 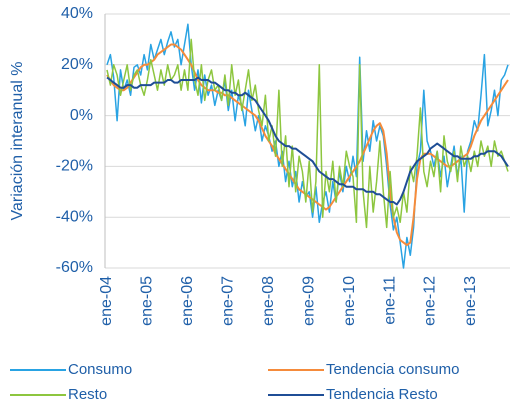 What do you see at coordinates (268, 301) in the screenshot?
I see `x-tick-label: ene-08` at bounding box center [268, 301].